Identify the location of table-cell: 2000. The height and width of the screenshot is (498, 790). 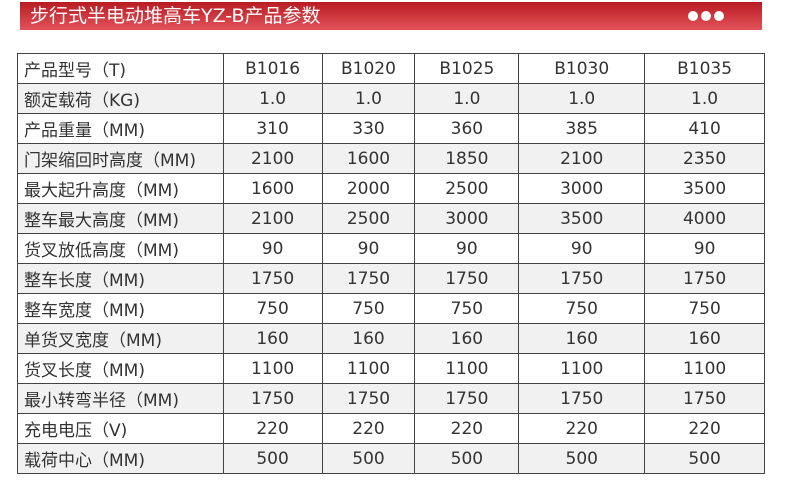
(368, 188).